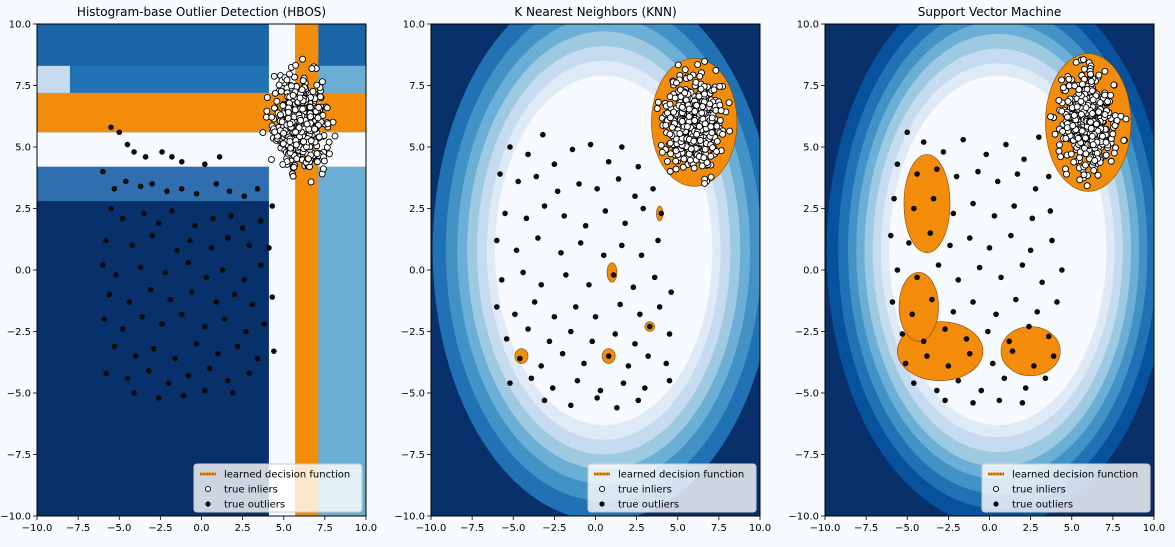 This screenshot has height=547, width=1175. I want to click on x-tick-label: 2.5, so click(243, 528).